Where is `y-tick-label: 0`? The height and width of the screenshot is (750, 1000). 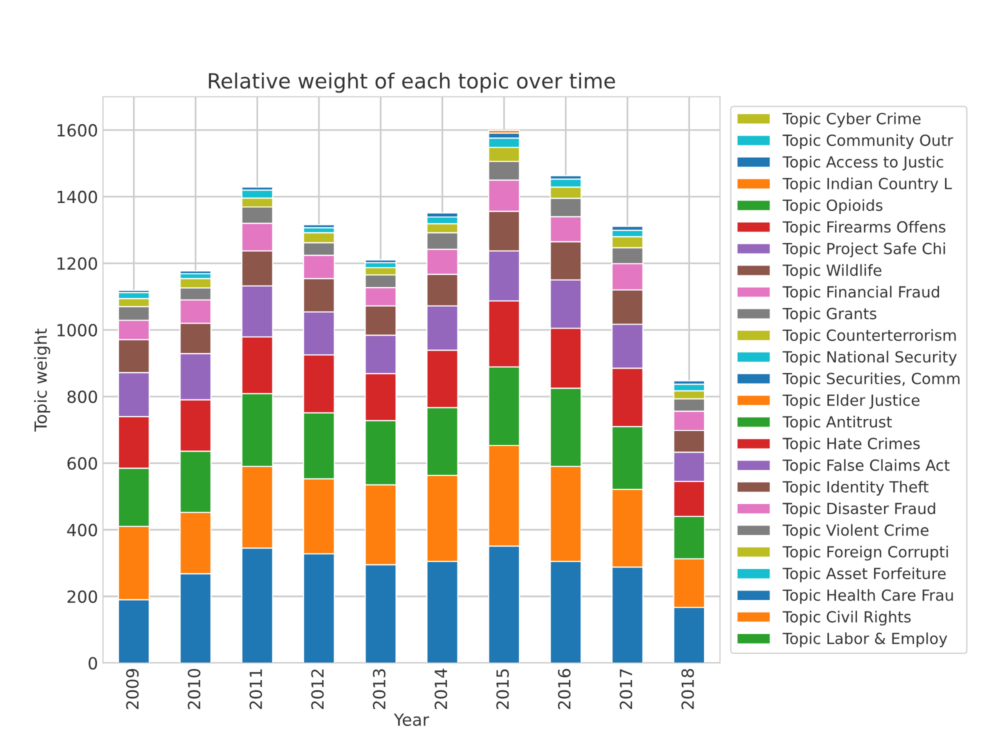
y-tick-label: 0 is located at coordinates (93, 663).